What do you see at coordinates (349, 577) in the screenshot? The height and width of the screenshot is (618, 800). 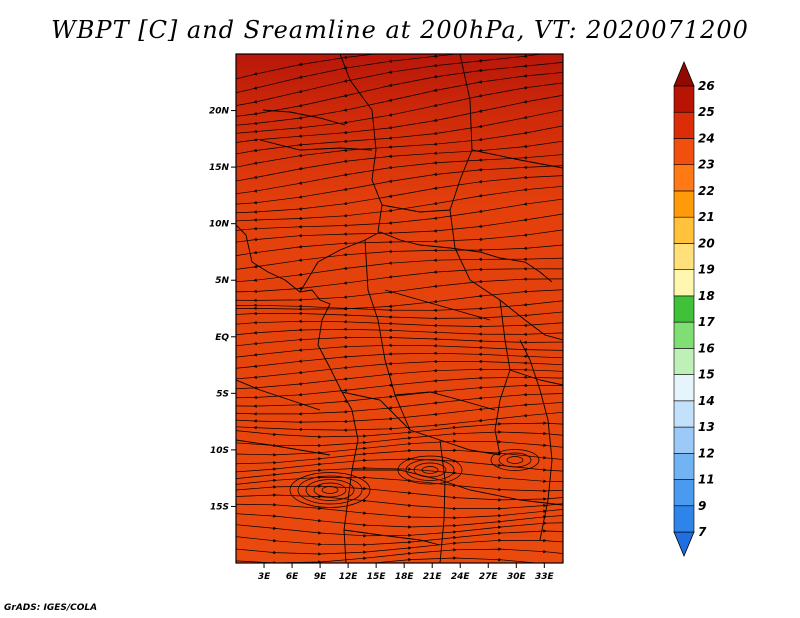 I see `x-tick-label: 12E` at bounding box center [349, 577].